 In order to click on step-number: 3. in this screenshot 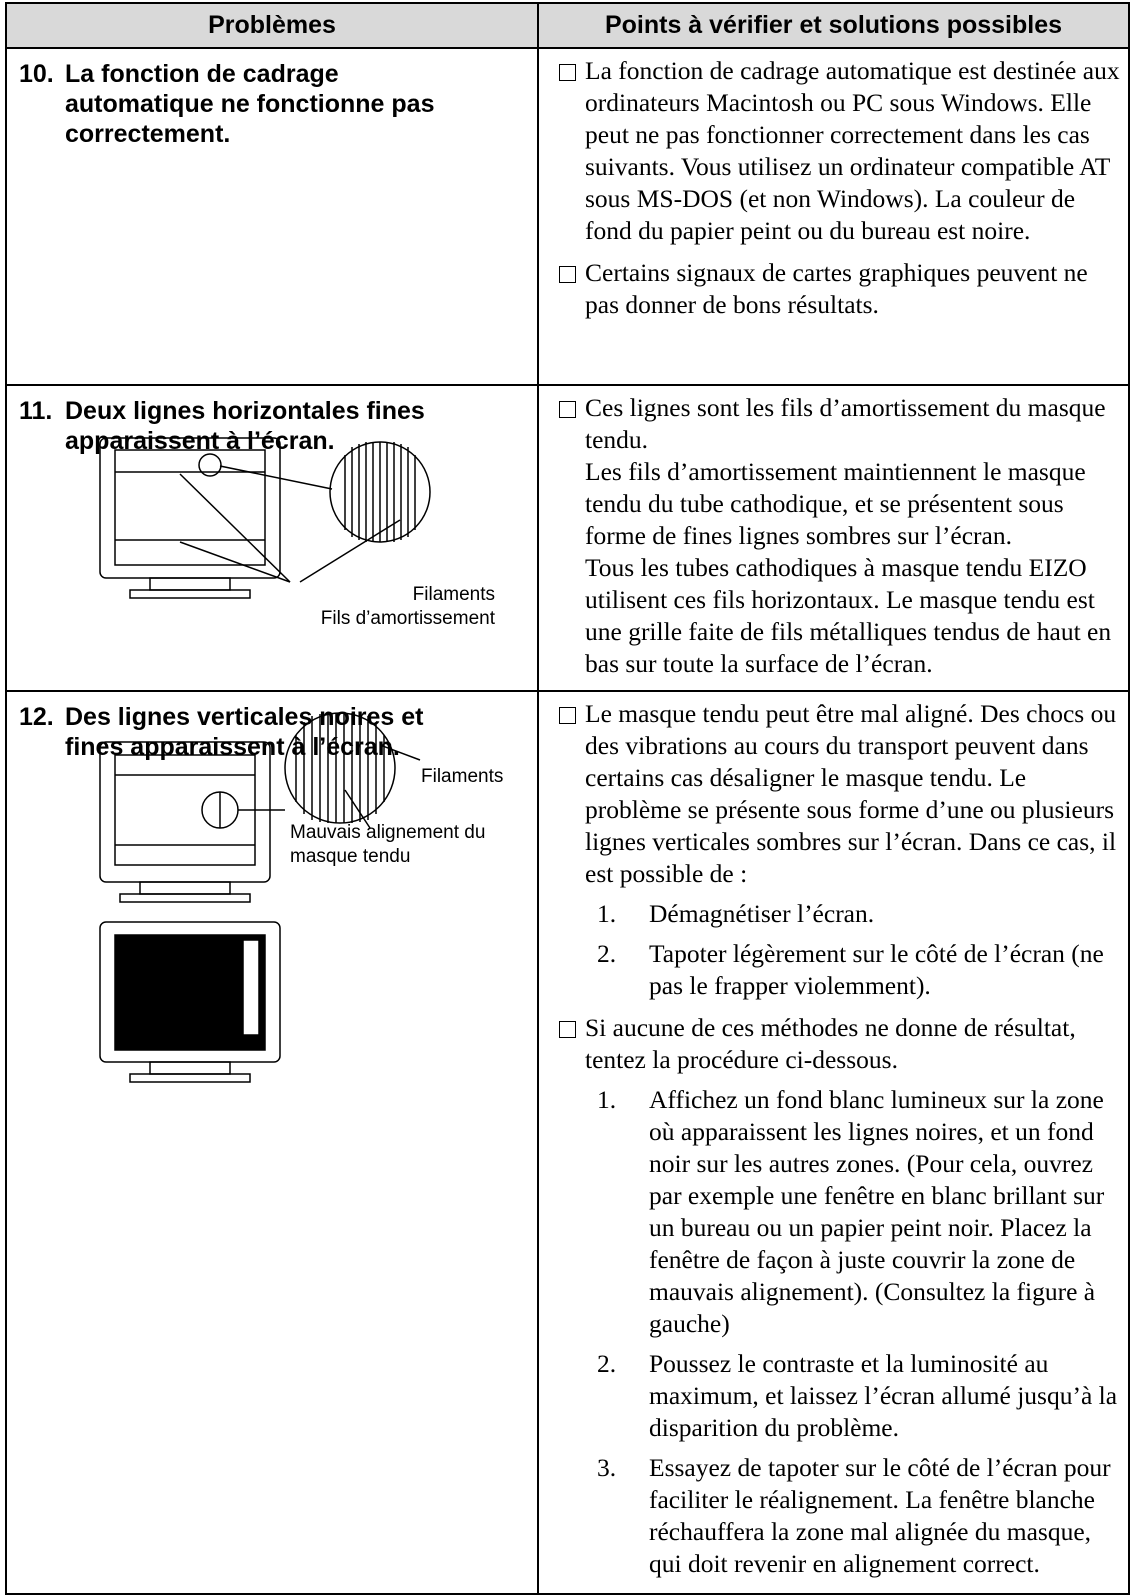, I will do `click(607, 1467)`.